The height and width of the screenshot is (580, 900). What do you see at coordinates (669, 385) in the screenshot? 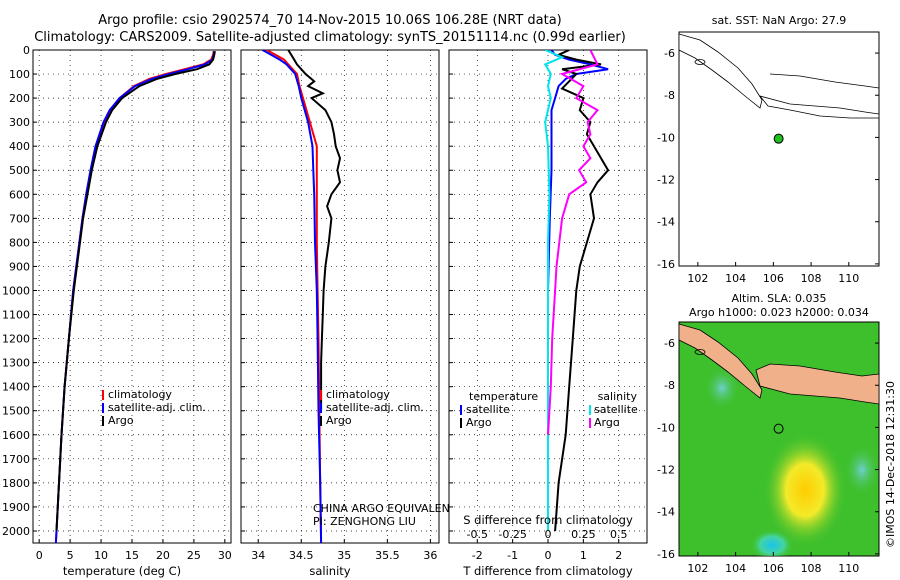
I see `sla-map-lat-label: -8` at bounding box center [669, 385].